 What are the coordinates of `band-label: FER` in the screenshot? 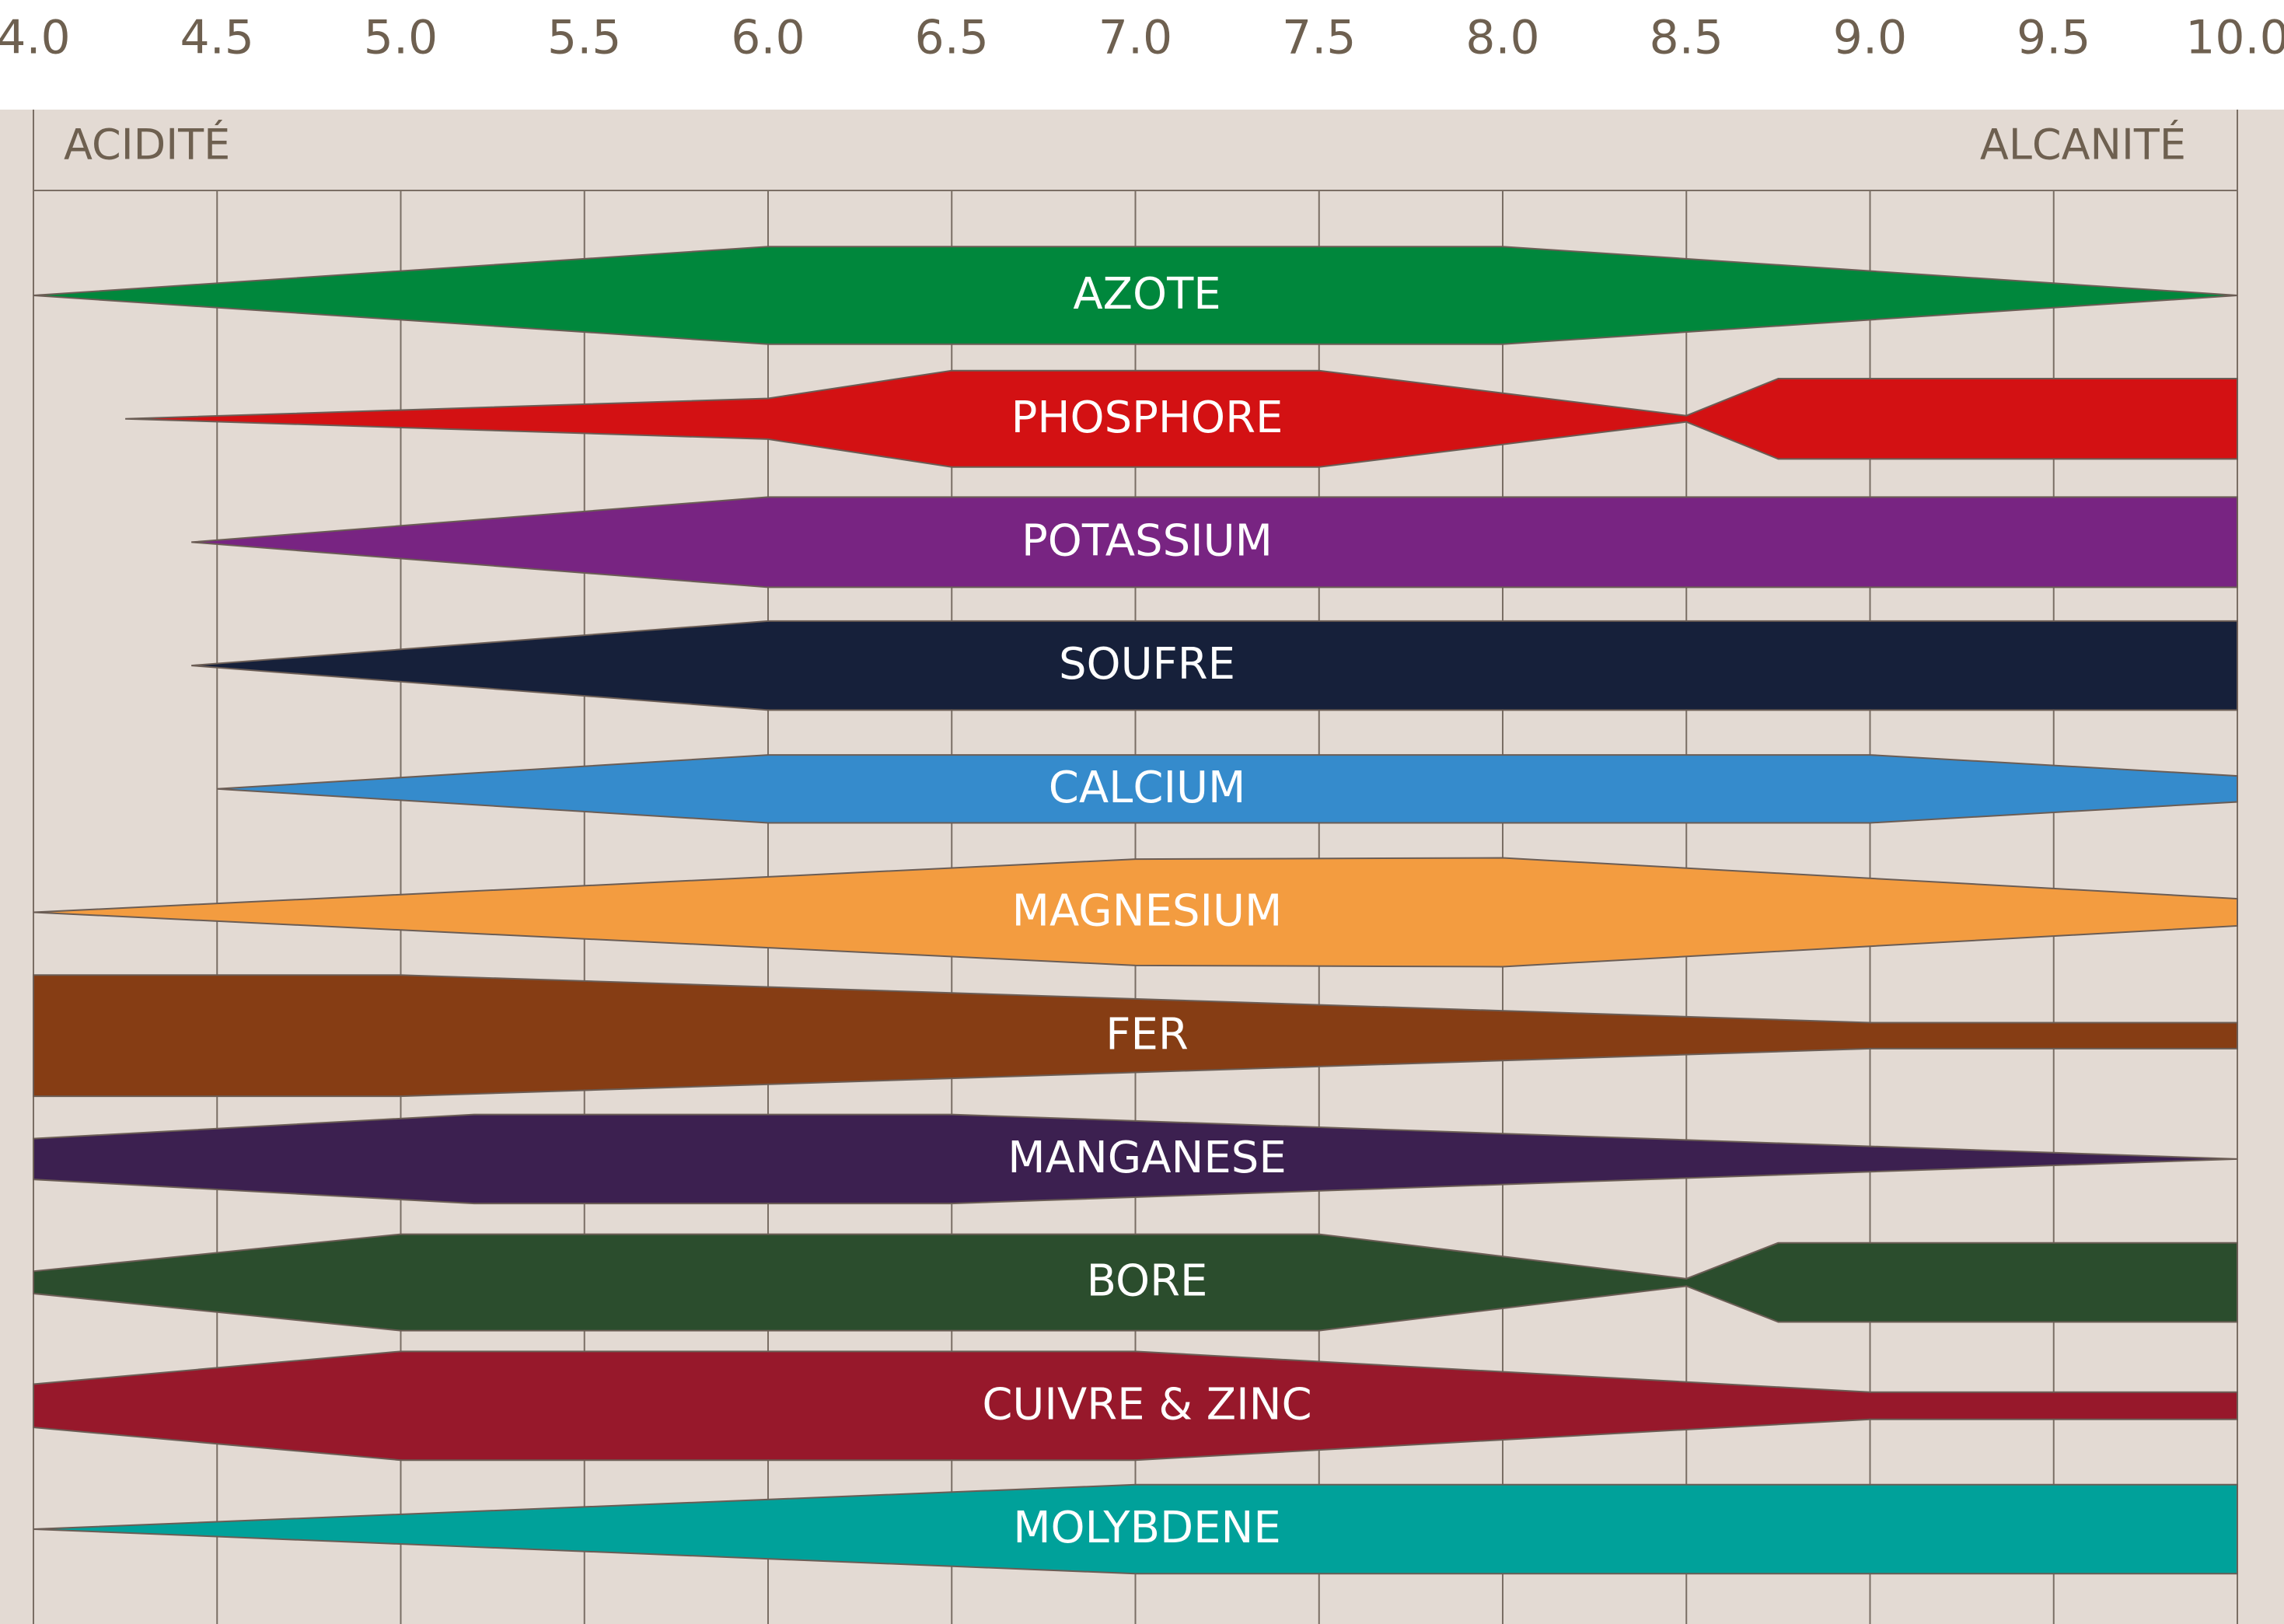 It's located at (1147, 1034).